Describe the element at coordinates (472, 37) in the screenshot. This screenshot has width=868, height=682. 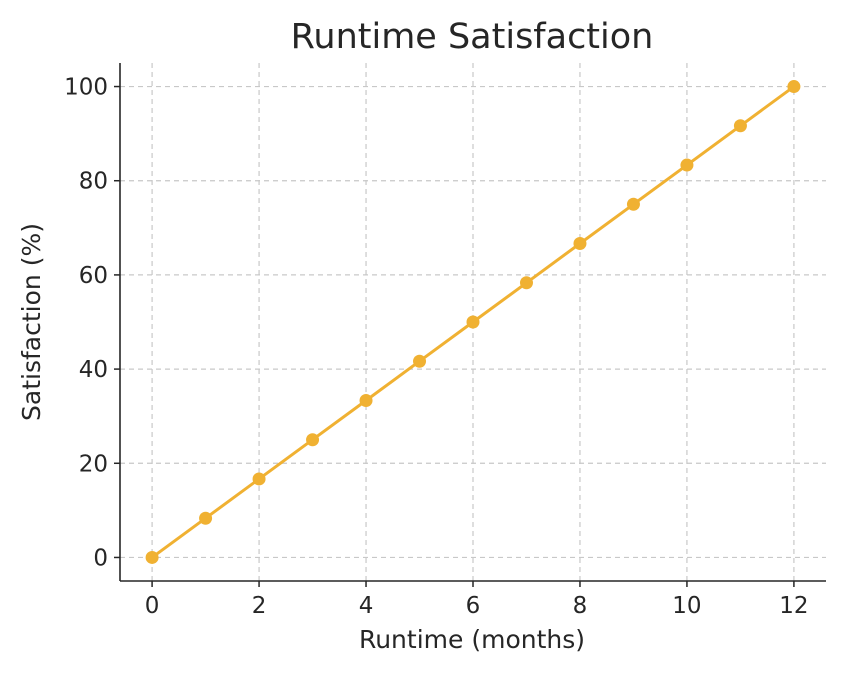
I see `chart-title: Runtime Satisfaction` at that location.